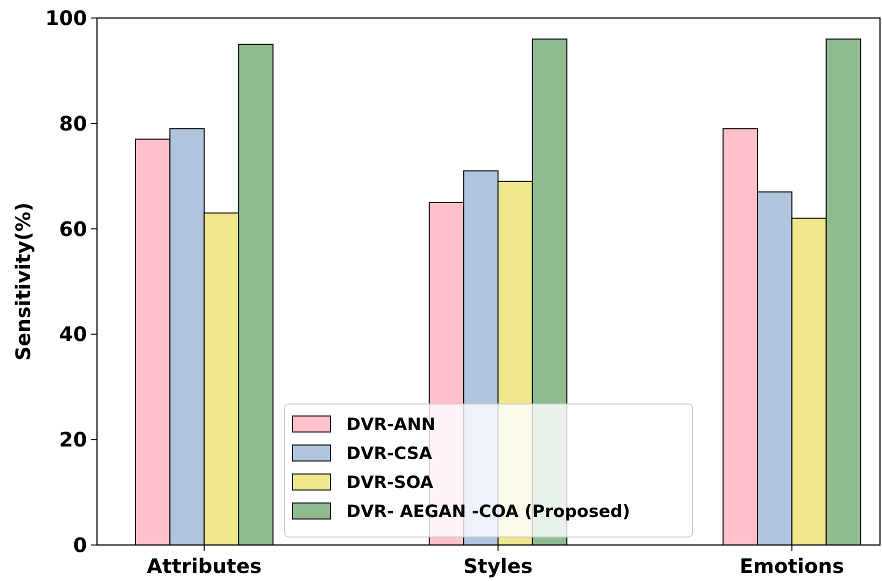 The width and height of the screenshot is (882, 581). I want to click on y-axis-title: Sensitivity(%), so click(23, 281).